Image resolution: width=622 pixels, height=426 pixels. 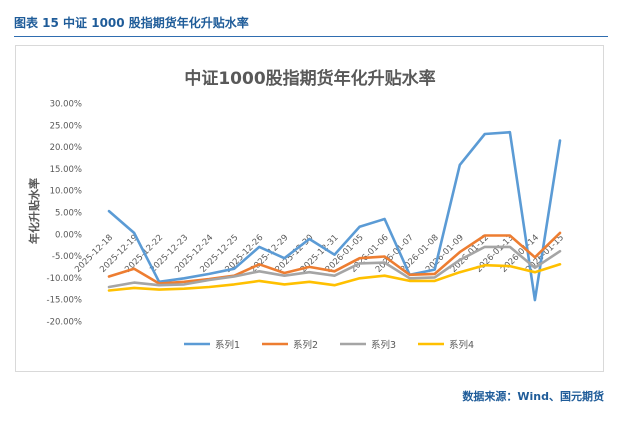 I want to click on legend-label-2: 系列2, so click(x=305, y=345).